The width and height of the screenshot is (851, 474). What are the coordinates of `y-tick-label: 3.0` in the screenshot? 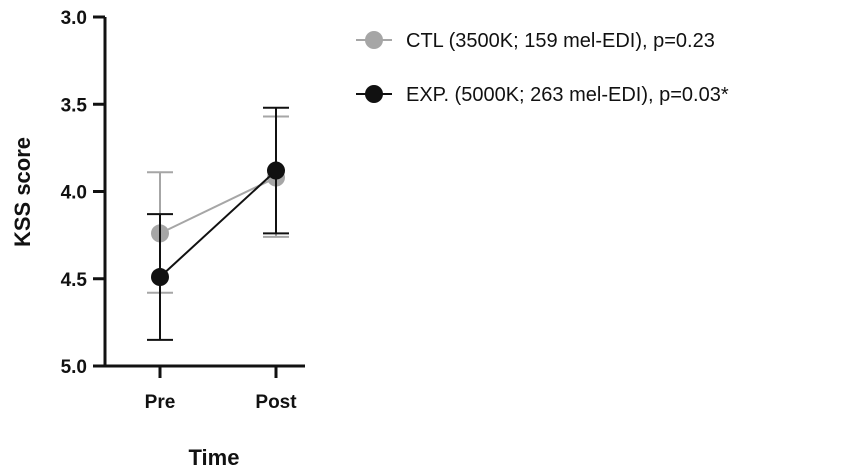 It's located at (74, 18).